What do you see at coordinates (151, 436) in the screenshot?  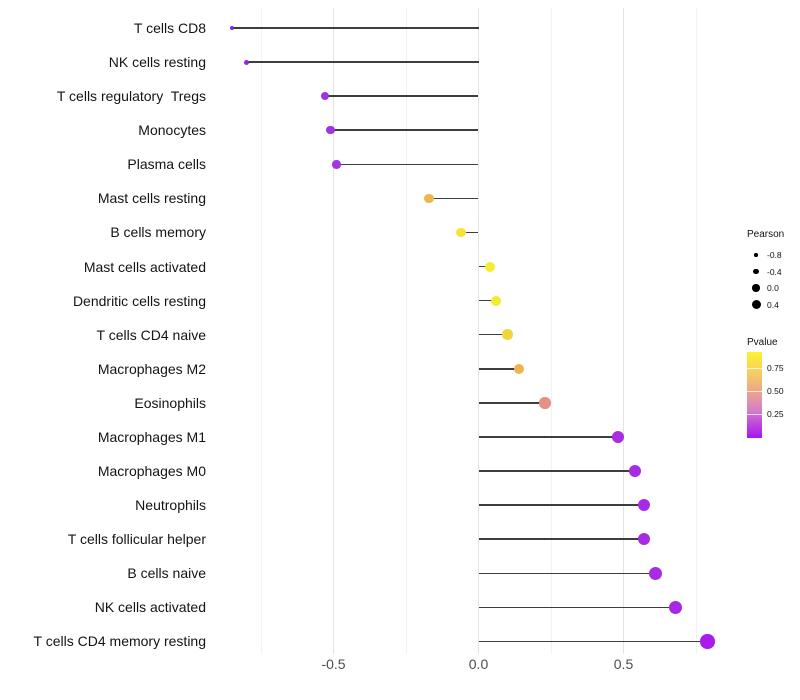 I see `y-axis-label: Macrophages M1` at bounding box center [151, 436].